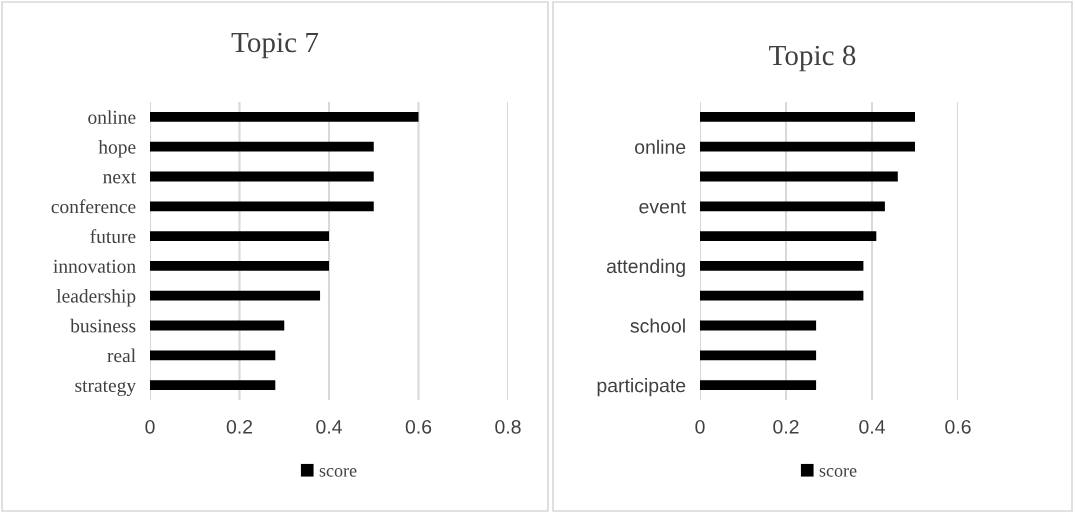  Describe the element at coordinates (508, 426) in the screenshot. I see `x-tick-label: 0.8` at that location.